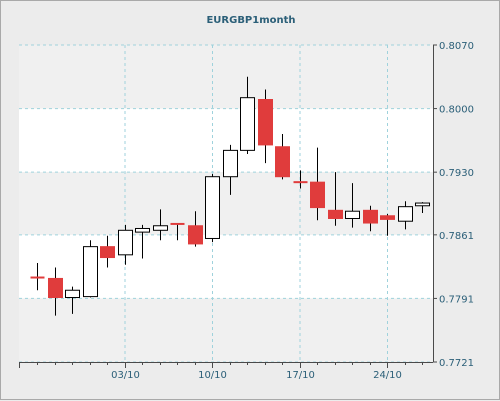  I want to click on y-axis-ticks: 0.8070 0.8000 0.7930 0.7861 0.7791 0.7721, so click(453, 205).